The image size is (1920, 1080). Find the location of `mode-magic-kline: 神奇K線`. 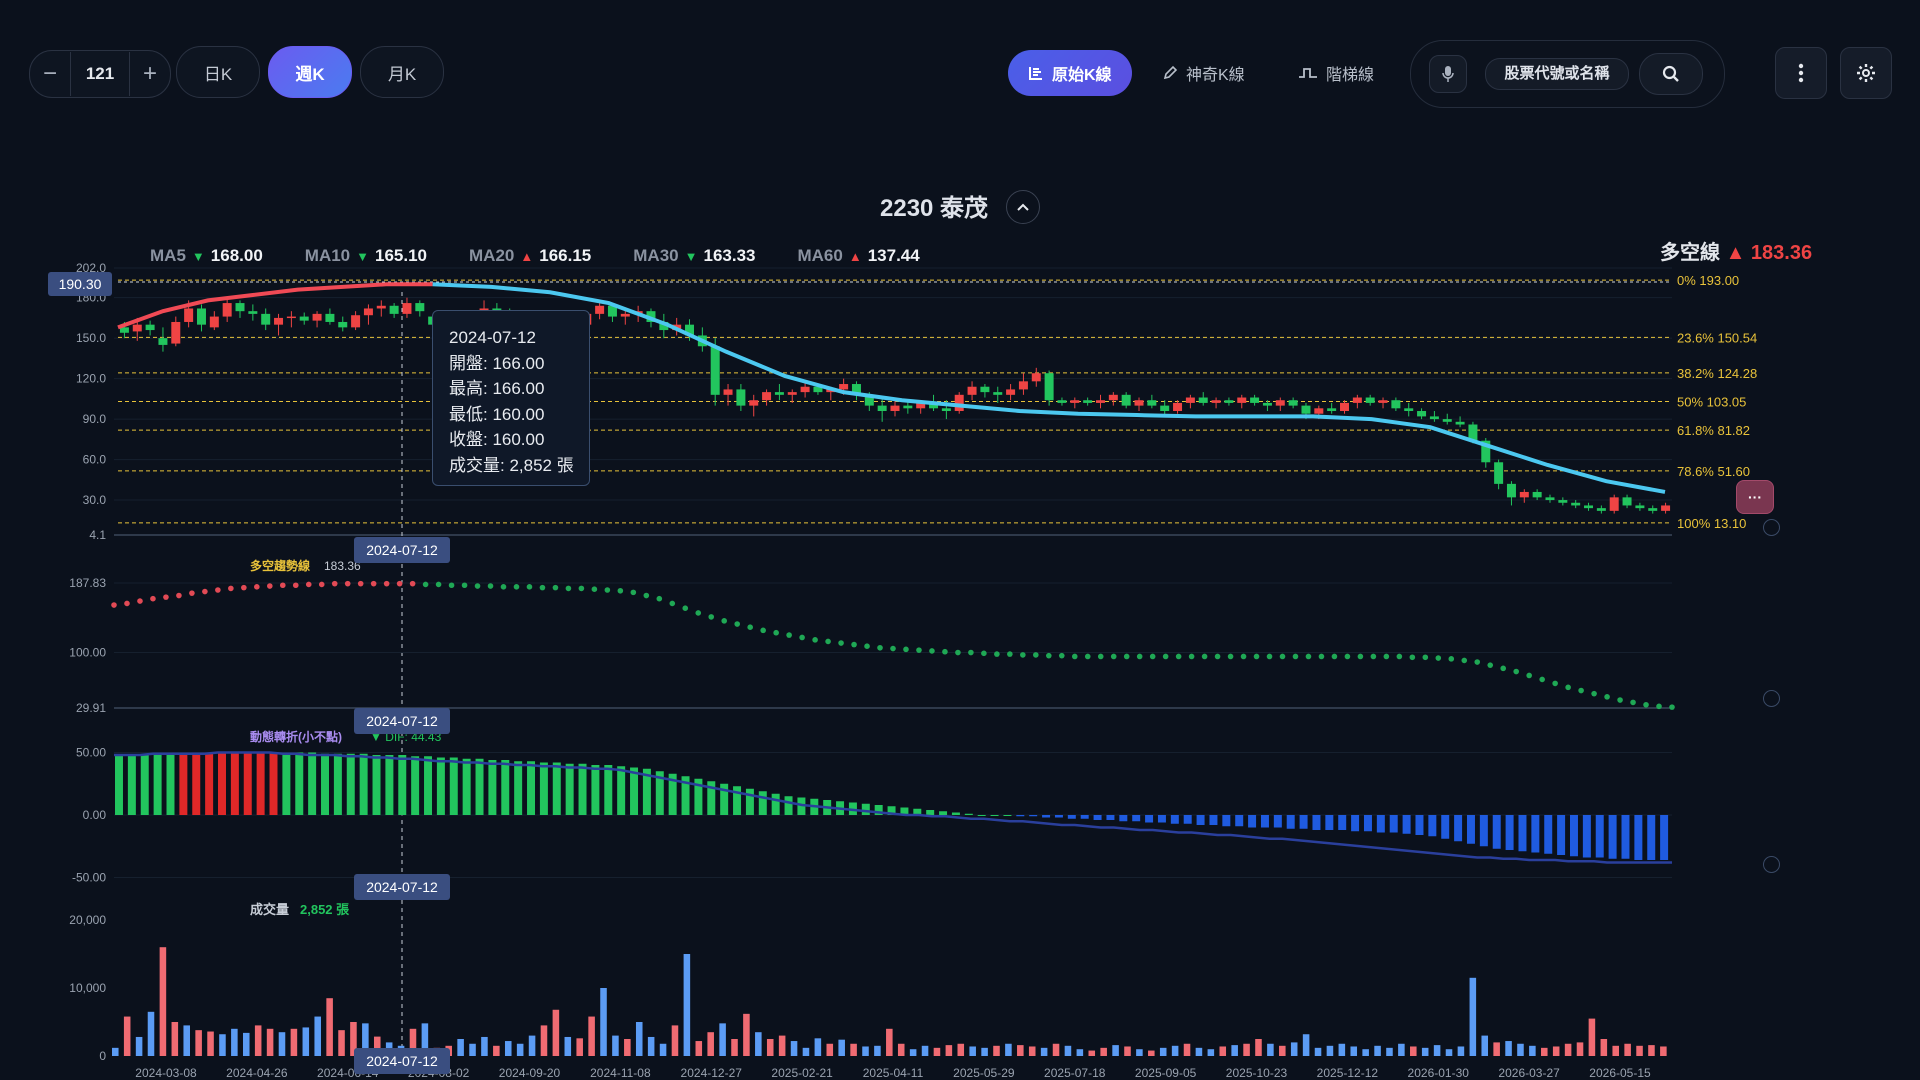

mode-magic-kline: 神奇K線 is located at coordinates (1203, 73).